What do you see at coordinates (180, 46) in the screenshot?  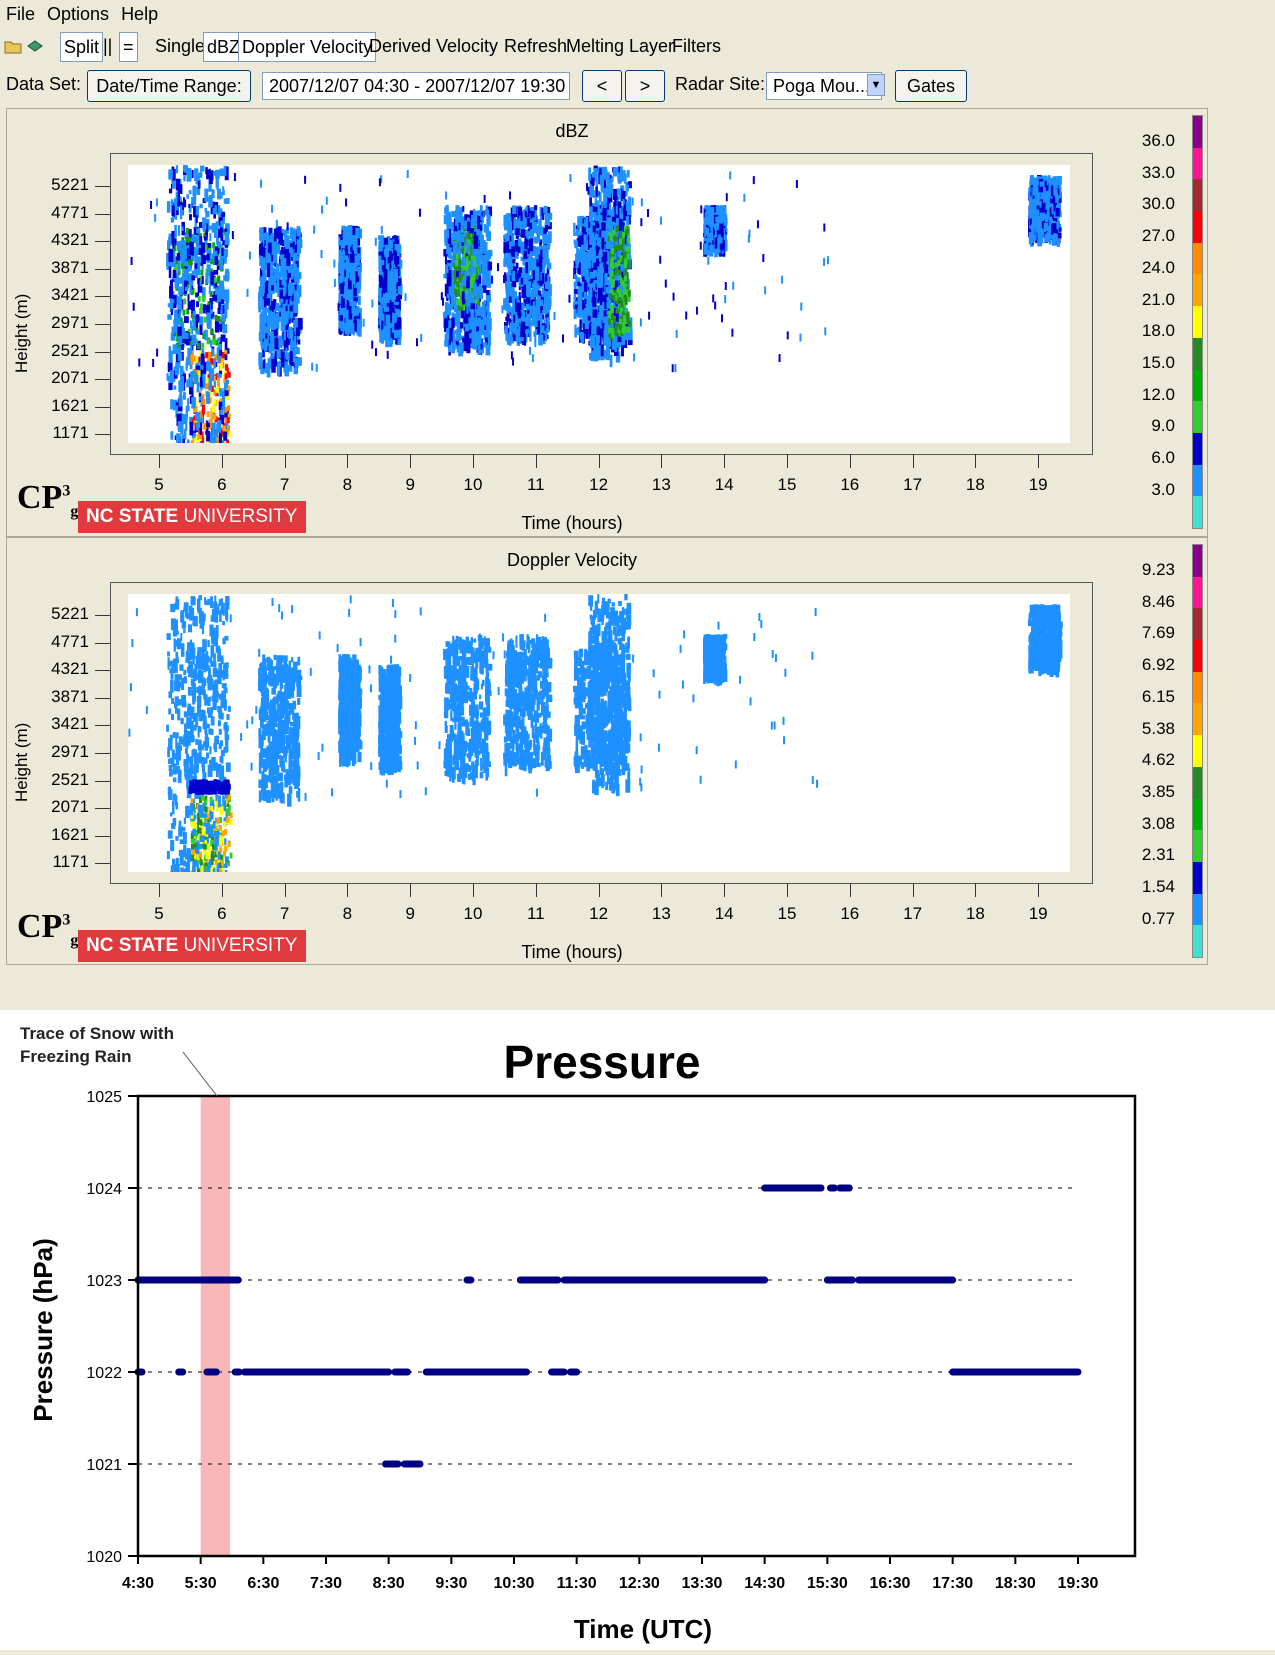 I see `single-button: Single` at bounding box center [180, 46].